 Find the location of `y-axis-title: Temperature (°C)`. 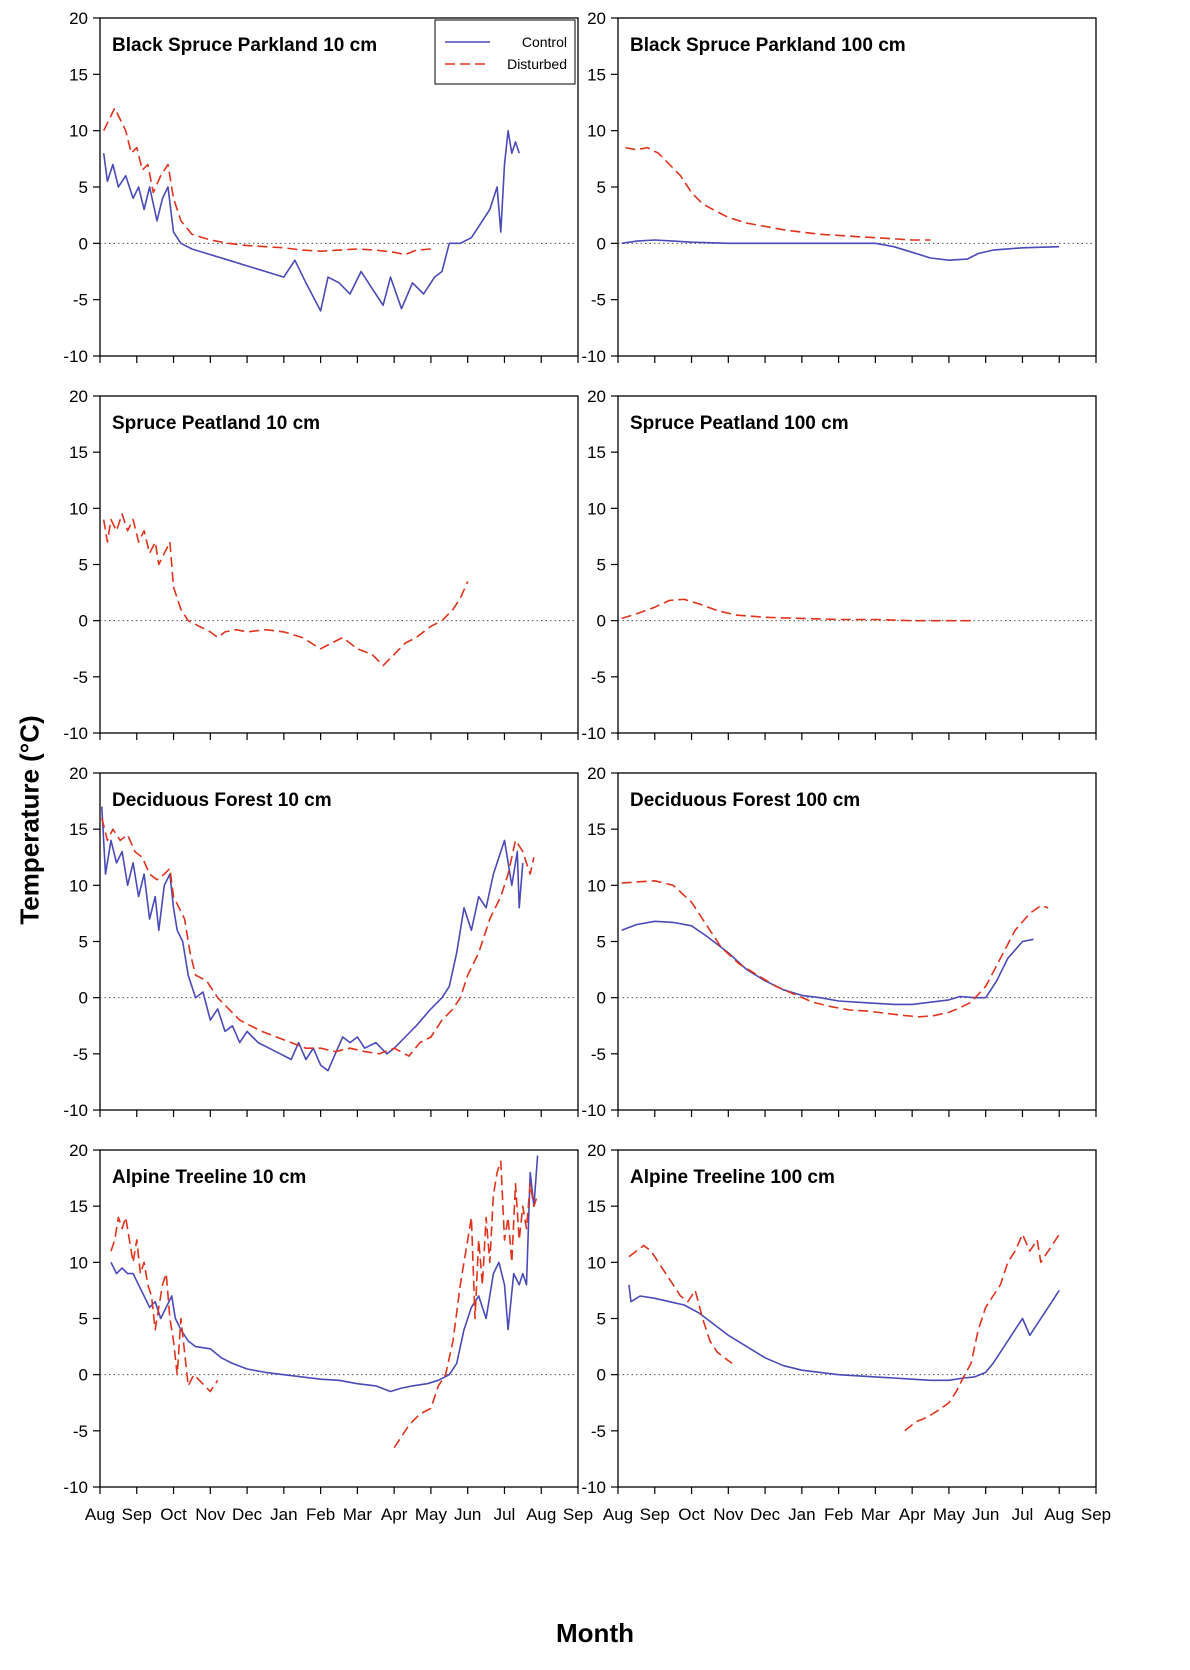

y-axis-title: Temperature (°C) is located at coordinates (29, 820).